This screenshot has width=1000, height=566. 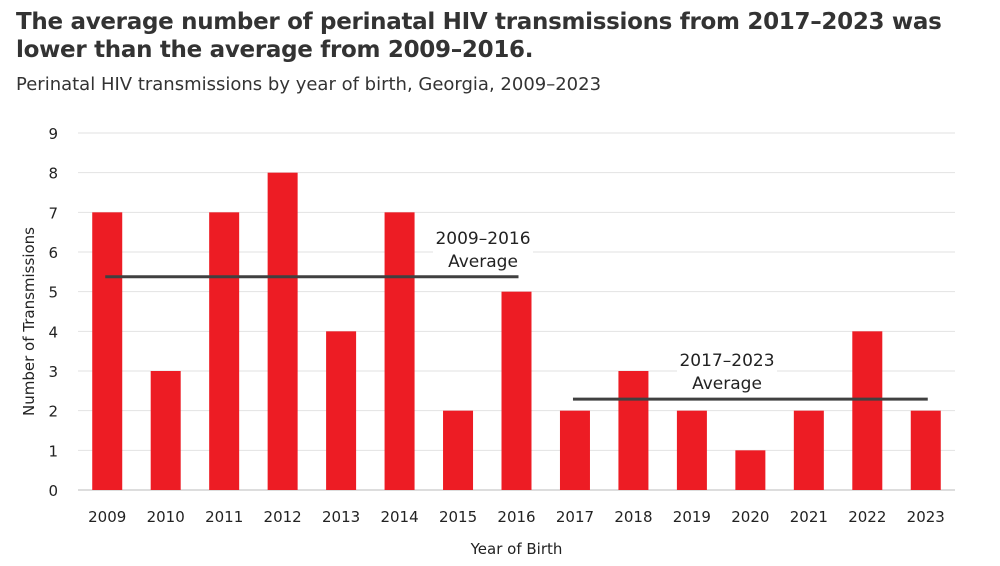 I want to click on bar-2021, so click(x=808, y=450).